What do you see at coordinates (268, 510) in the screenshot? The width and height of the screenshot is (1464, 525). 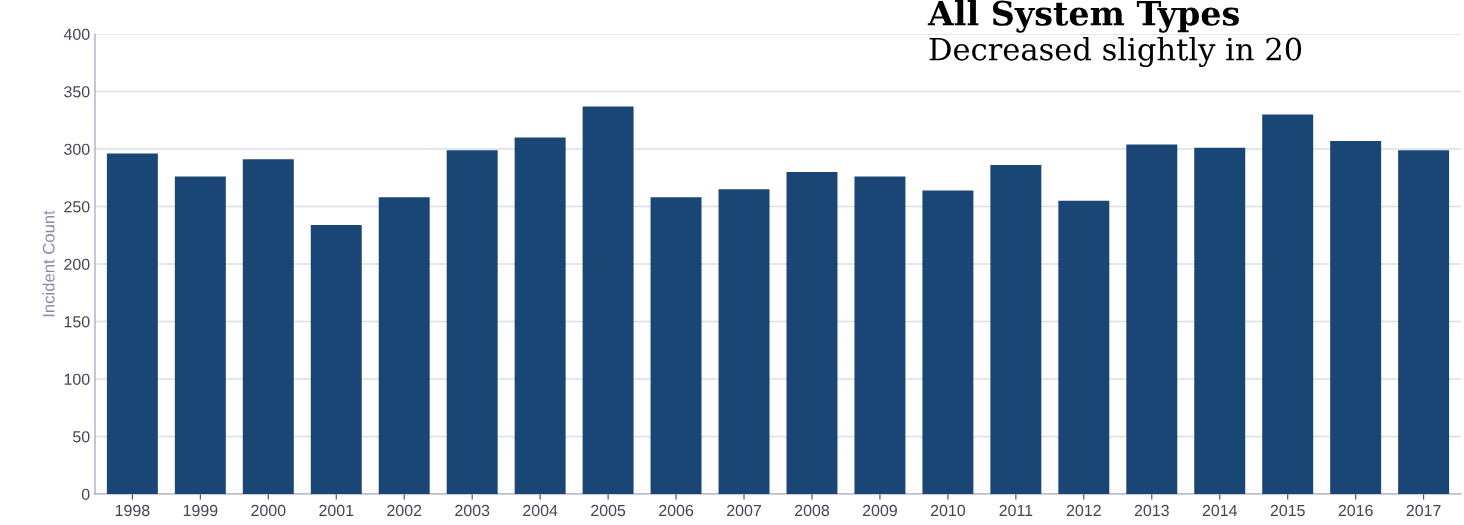 I see `x-tick-label: 2000` at bounding box center [268, 510].